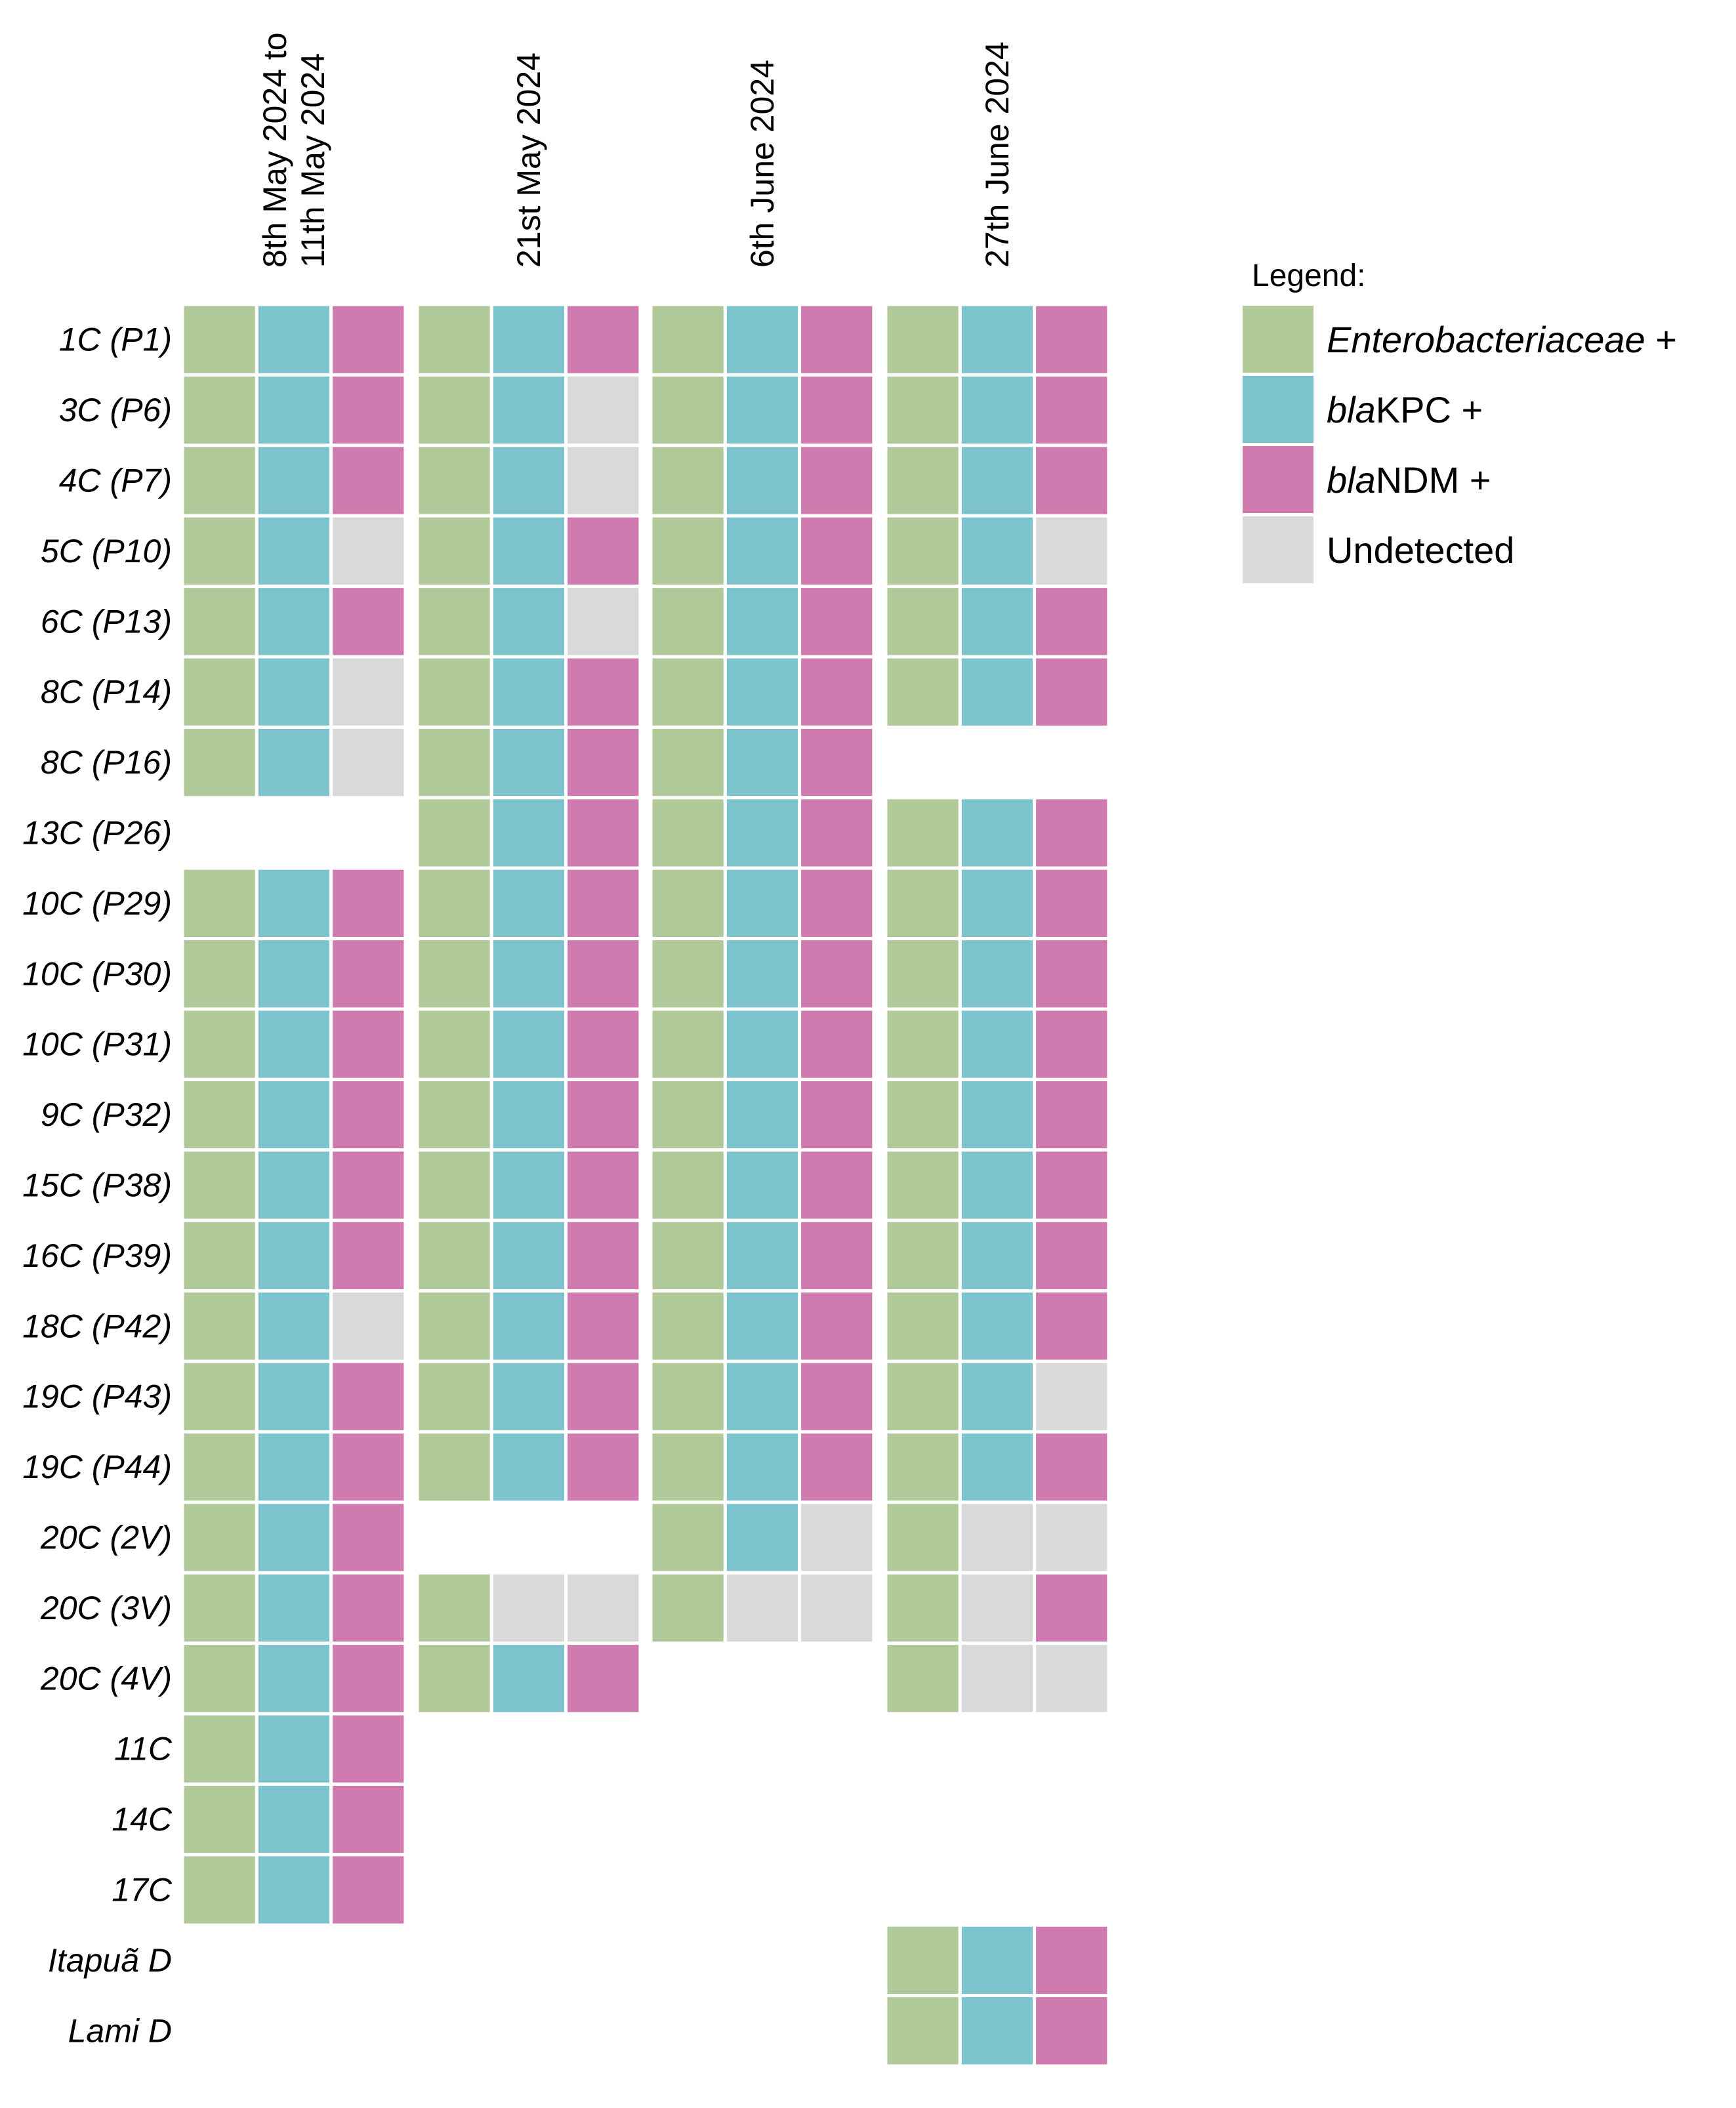 This screenshot has height=2108, width=1736. Describe the element at coordinates (219, 339) in the screenshot. I see `cell-1c-p1-date1-enterobacteriaceae` at that location.